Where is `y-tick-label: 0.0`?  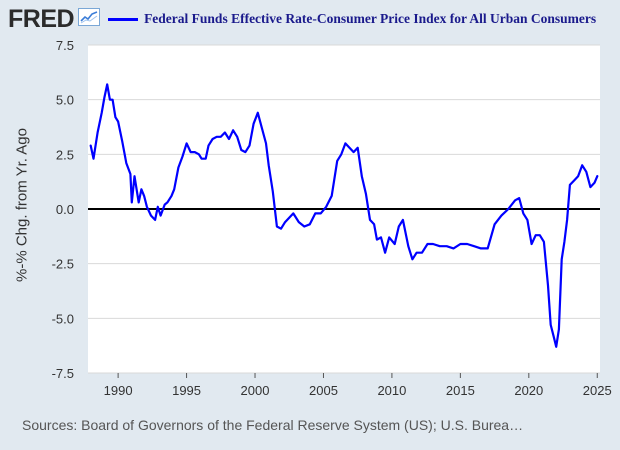
y-tick-label: 0.0 is located at coordinates (65, 209).